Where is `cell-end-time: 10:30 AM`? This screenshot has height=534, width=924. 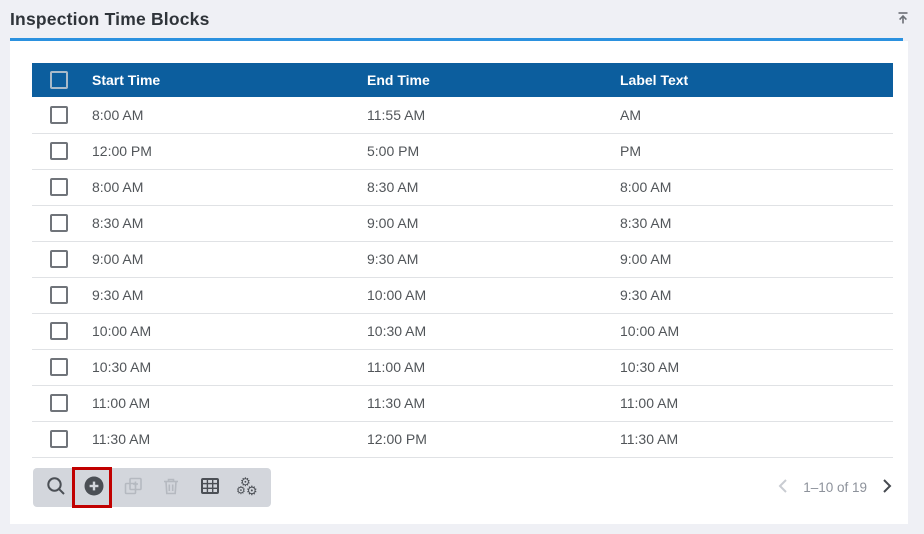 cell-end-time: 10:30 AM is located at coordinates (493, 331).